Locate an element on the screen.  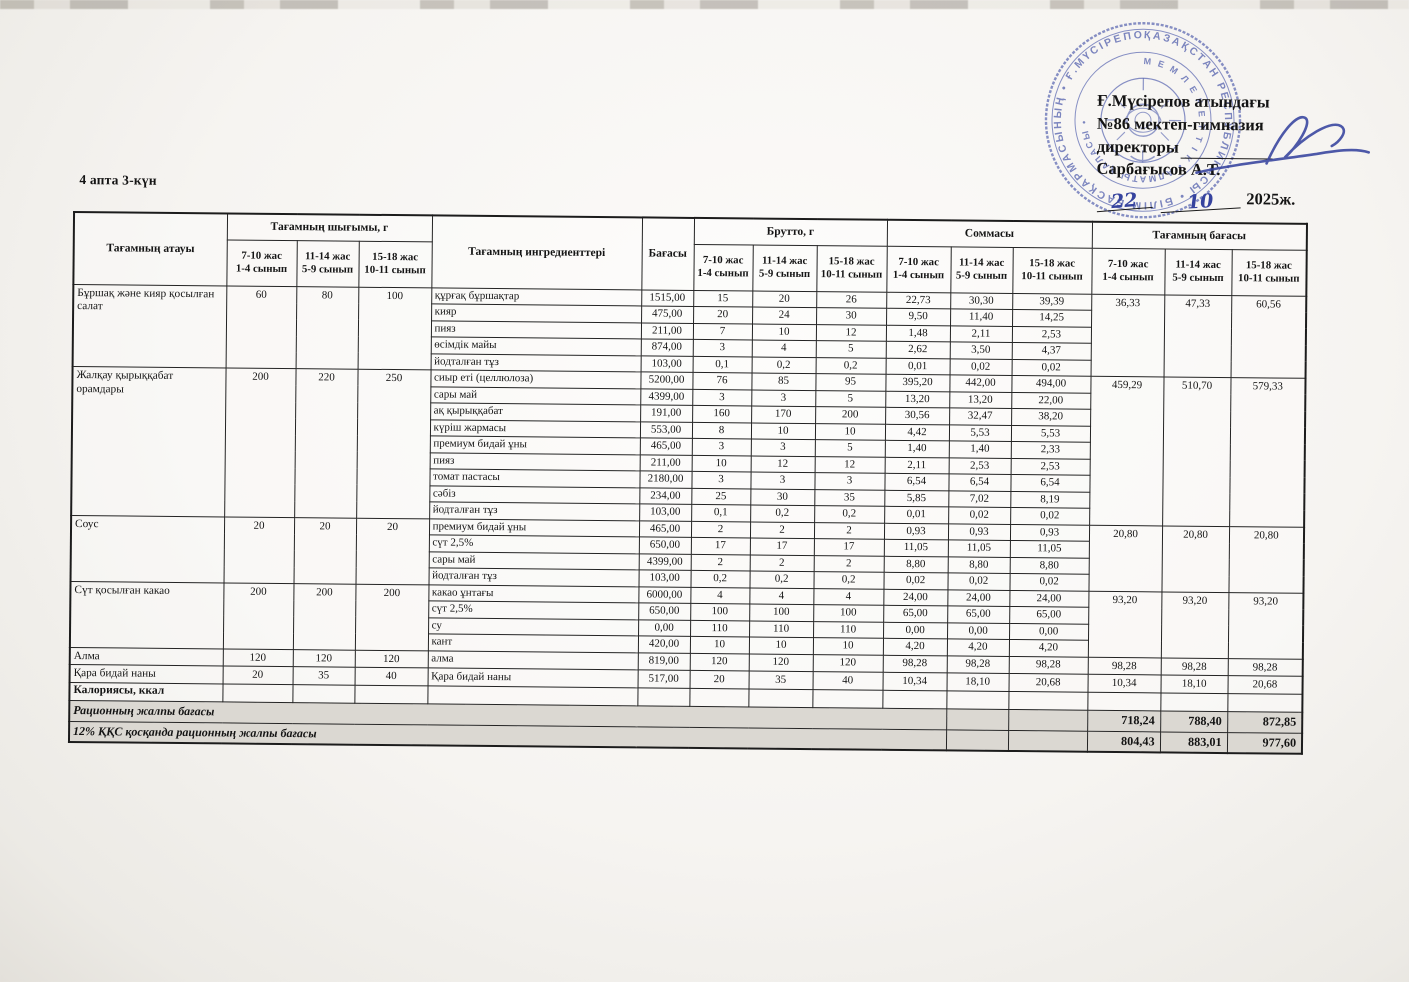
ingredient-price-cell: 2180,00 is located at coordinates (665, 479).